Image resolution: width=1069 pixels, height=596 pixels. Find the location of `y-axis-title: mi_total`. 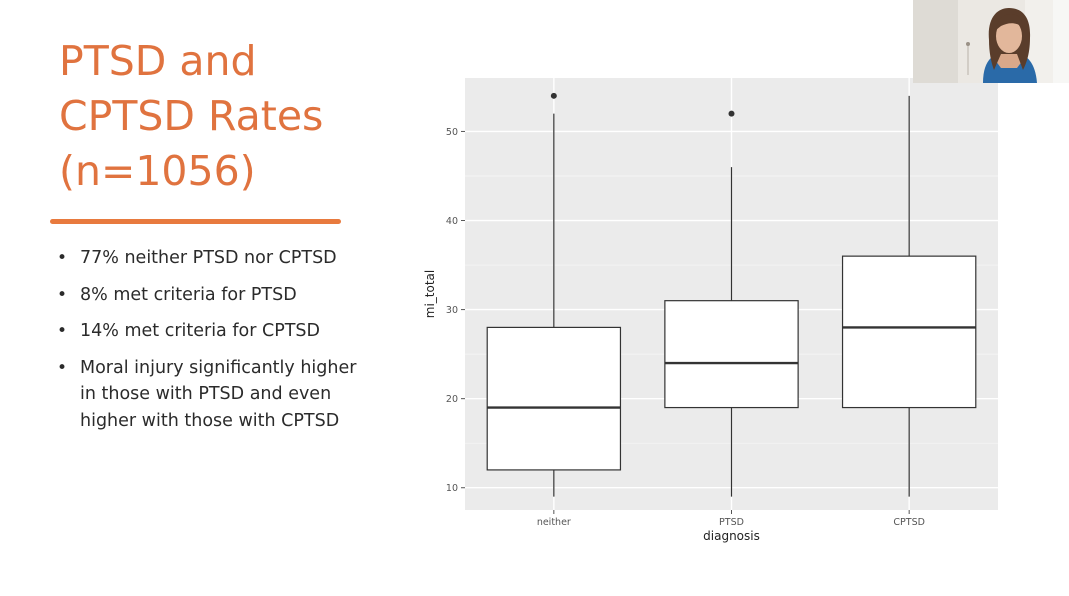

y-axis-title: mi_total is located at coordinates (430, 294).